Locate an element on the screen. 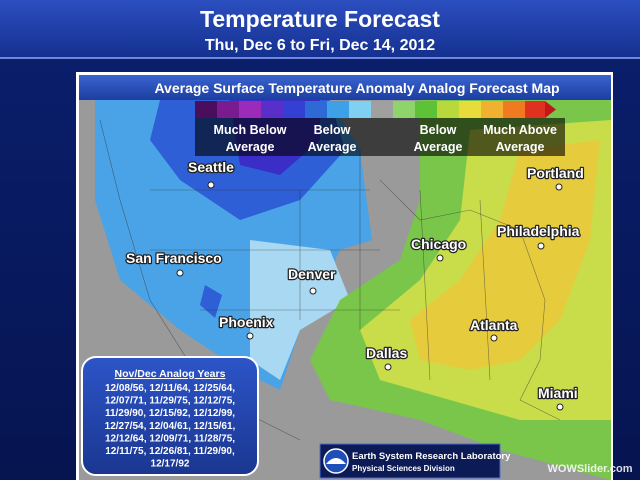 The width and height of the screenshot is (640, 480). legend-label: Much Below is located at coordinates (250, 130).